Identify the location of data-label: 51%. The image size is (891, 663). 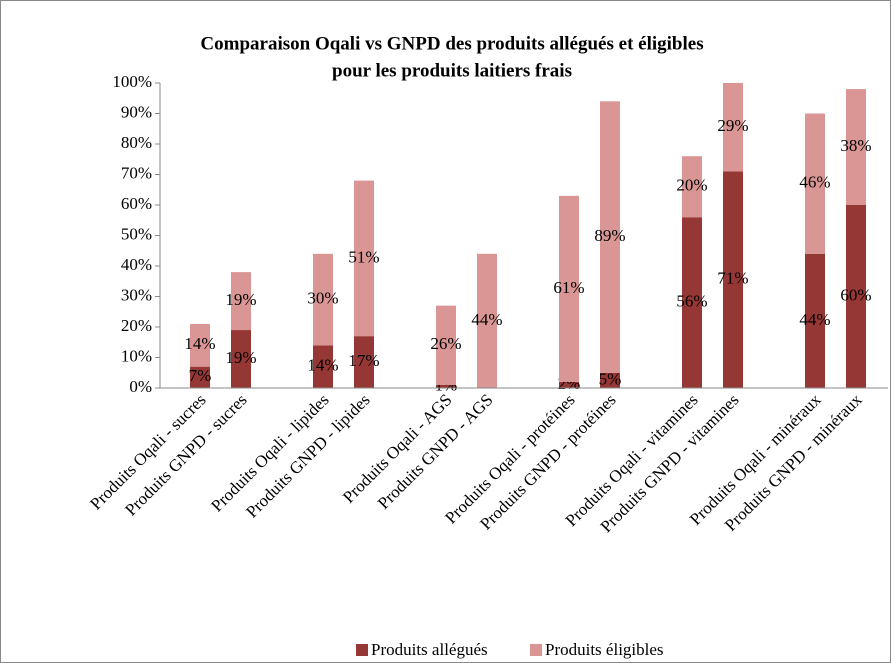
(363, 256).